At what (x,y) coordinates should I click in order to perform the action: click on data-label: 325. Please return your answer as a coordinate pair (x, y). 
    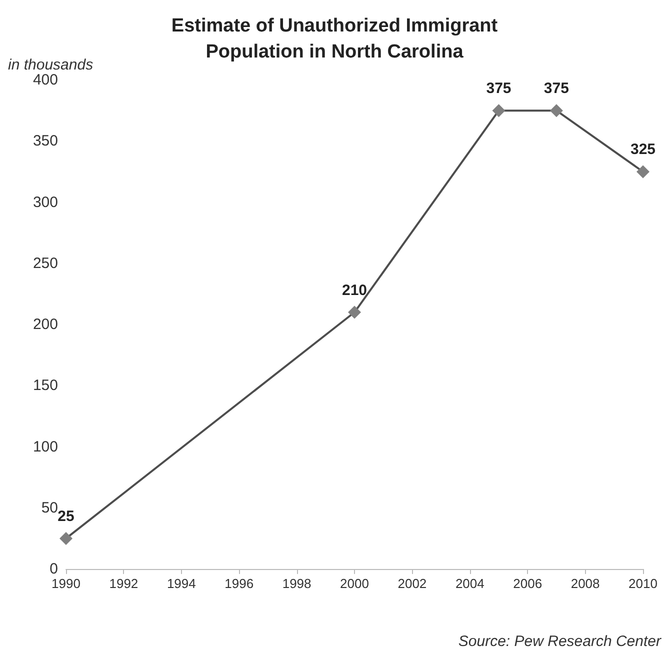
    Looking at the image, I should click on (643, 149).